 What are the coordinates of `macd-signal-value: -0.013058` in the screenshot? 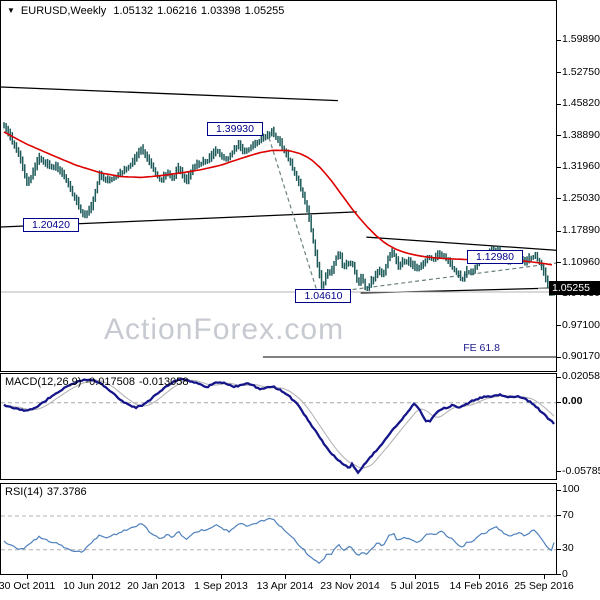 It's located at (163, 382).